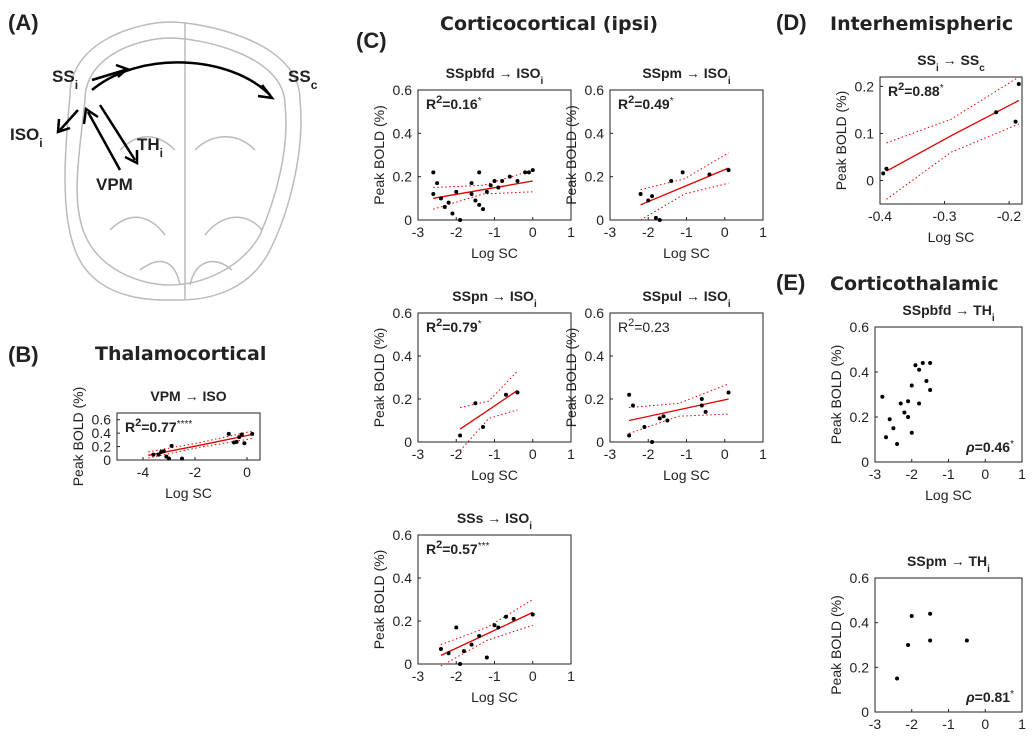 Image resolution: width=1032 pixels, height=737 pixels. I want to click on region-sub: c, so click(314, 85).